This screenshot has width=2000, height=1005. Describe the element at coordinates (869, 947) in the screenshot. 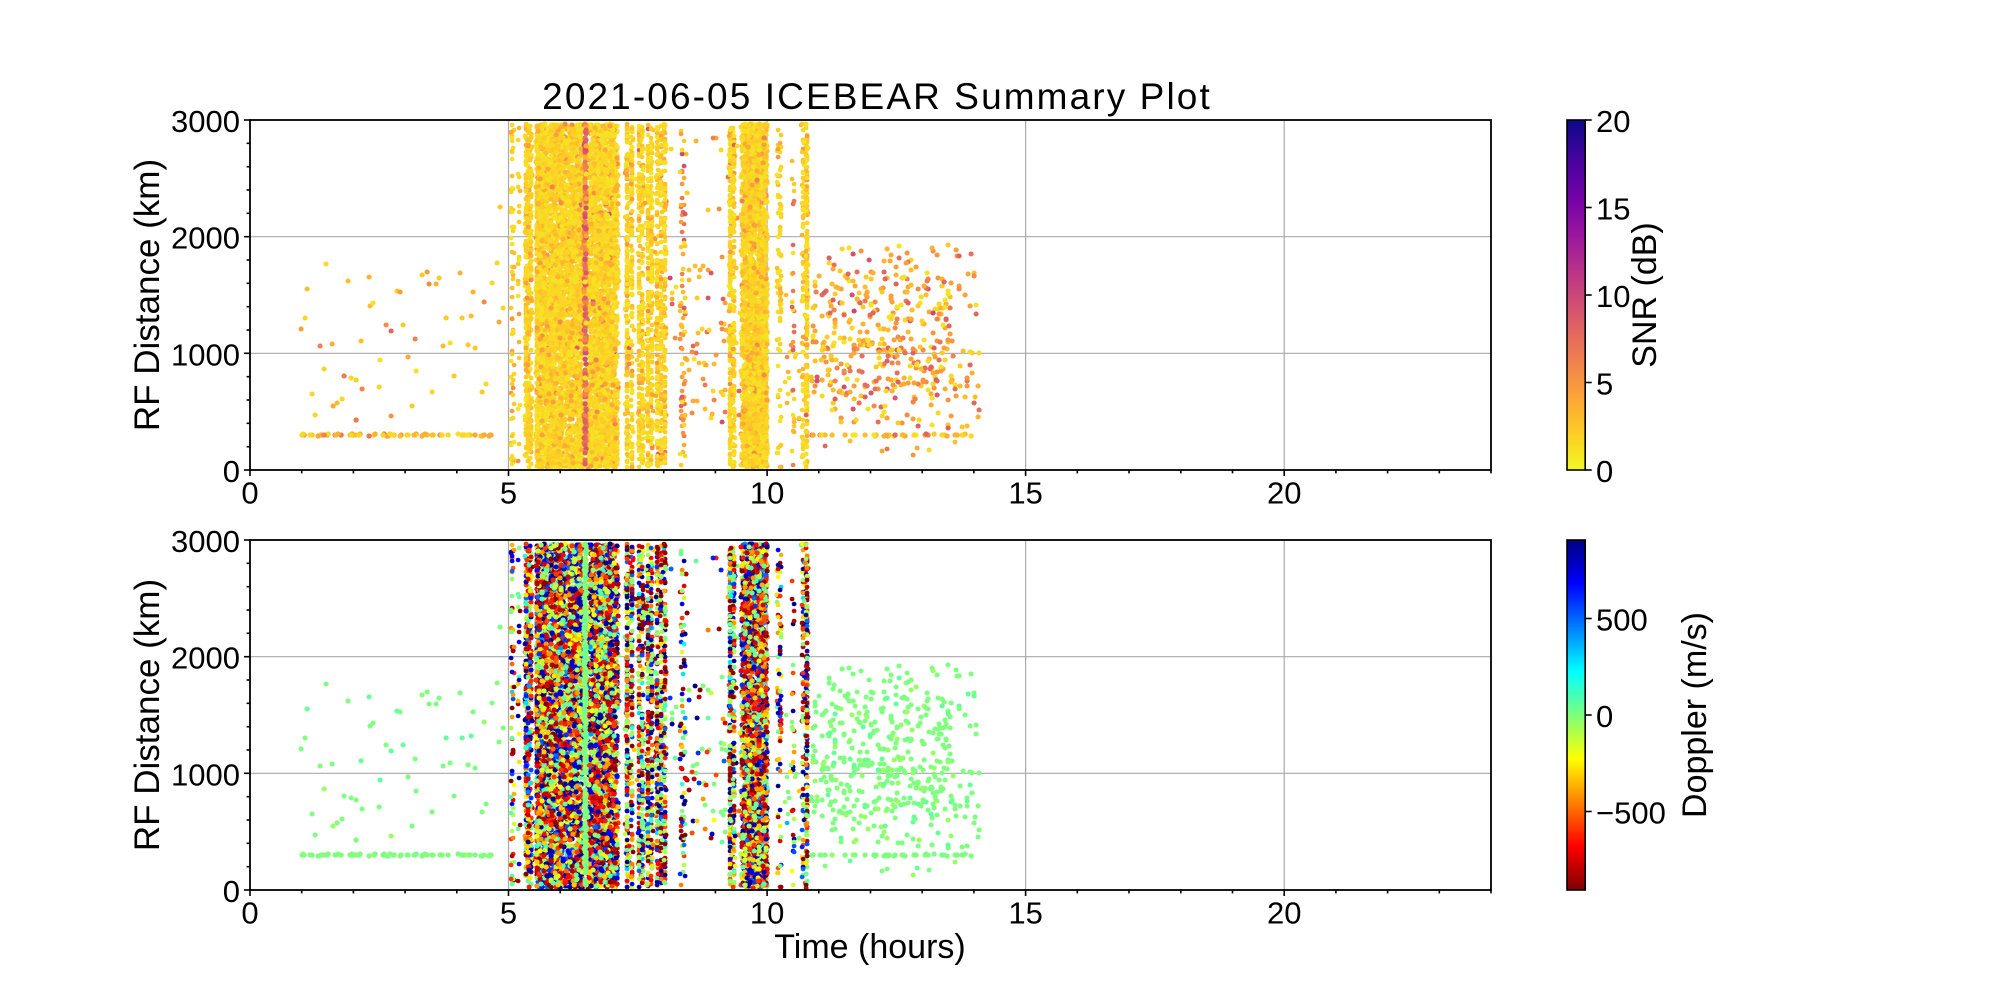

I see `svg-text: Time (hours)` at that location.